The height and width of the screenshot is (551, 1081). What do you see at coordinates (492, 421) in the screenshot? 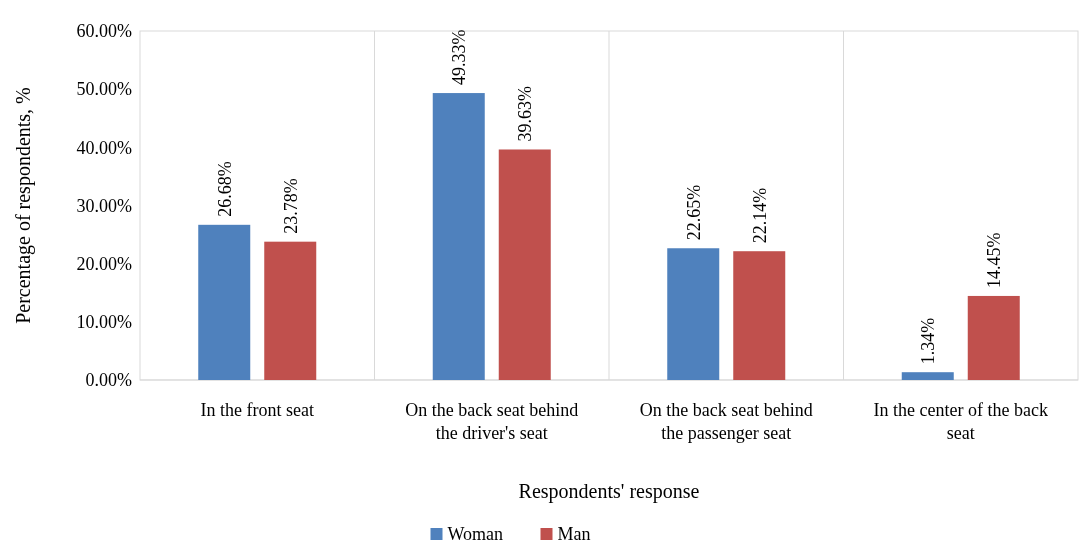
I see `x-tick-label: On the back seat behind the driver's seat` at bounding box center [492, 421].